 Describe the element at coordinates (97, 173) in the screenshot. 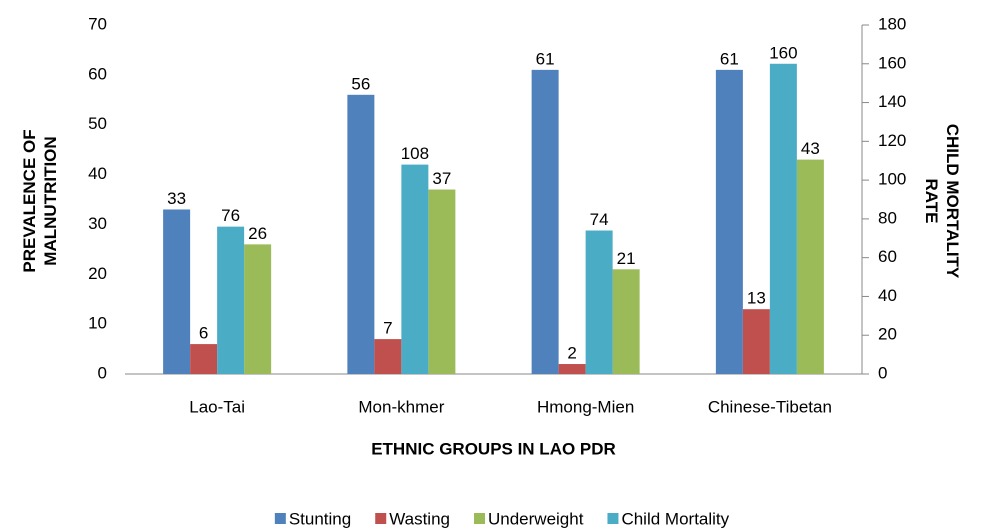

I see `y-tick-label: 40` at that location.